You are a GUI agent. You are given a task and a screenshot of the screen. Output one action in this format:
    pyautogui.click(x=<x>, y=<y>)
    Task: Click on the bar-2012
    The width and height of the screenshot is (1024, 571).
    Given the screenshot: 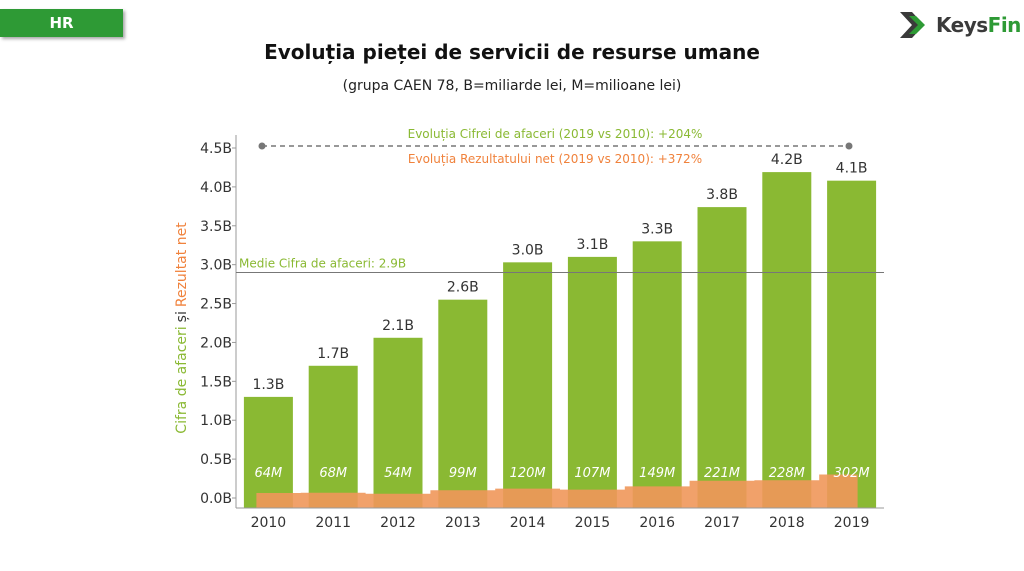 What is the action you would take?
    pyautogui.click(x=398, y=422)
    